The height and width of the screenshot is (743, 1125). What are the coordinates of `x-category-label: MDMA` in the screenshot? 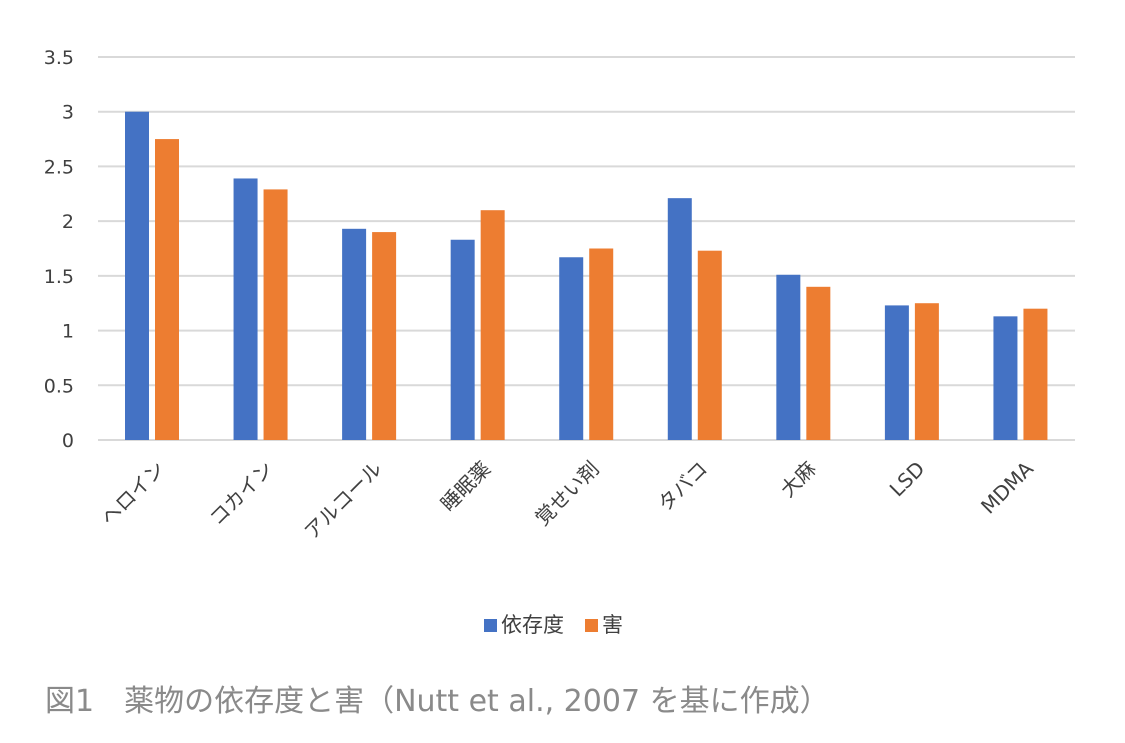 It's located at (1007, 487).